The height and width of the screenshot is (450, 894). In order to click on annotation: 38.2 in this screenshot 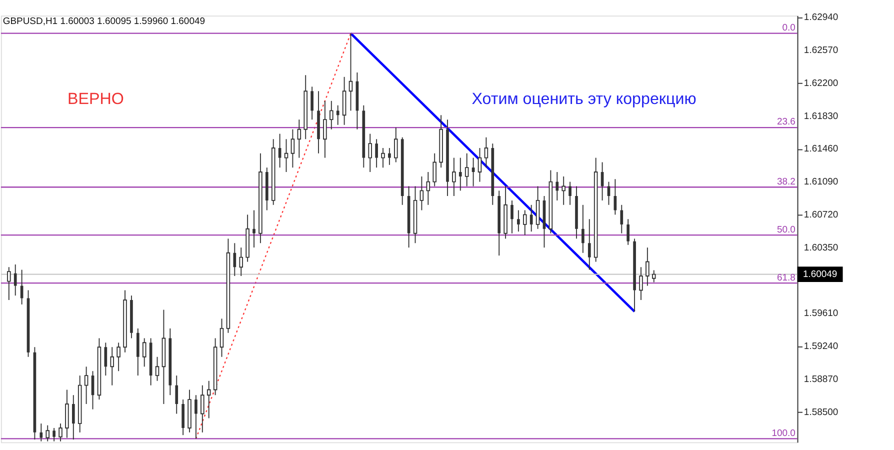, I will do `click(786, 182)`.